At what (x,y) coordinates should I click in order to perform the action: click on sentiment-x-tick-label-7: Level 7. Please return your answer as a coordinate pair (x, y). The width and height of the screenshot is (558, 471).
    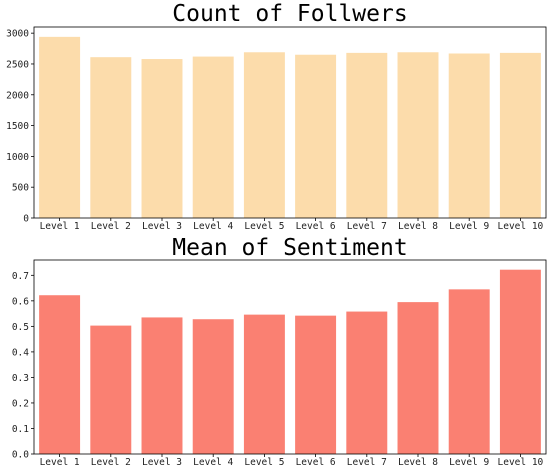
    Looking at the image, I should click on (367, 462).